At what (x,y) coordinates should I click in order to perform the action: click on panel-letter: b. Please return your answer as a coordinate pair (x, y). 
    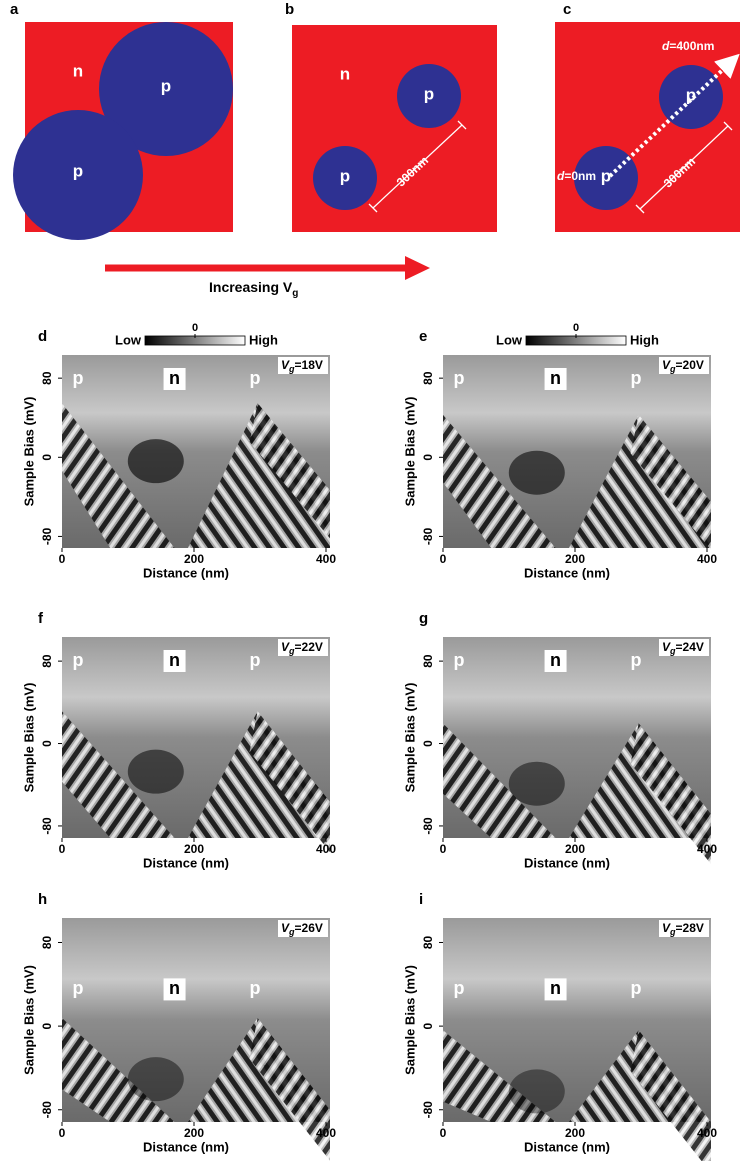
    Looking at the image, I should click on (289, 9).